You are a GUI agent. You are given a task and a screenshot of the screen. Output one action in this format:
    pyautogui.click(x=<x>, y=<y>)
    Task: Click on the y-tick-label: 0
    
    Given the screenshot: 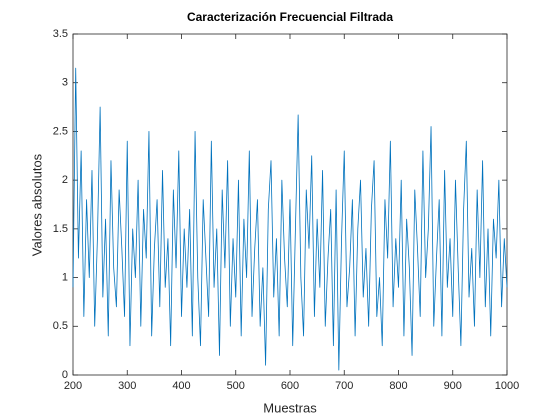 What is the action you would take?
    pyautogui.click(x=65, y=375)
    